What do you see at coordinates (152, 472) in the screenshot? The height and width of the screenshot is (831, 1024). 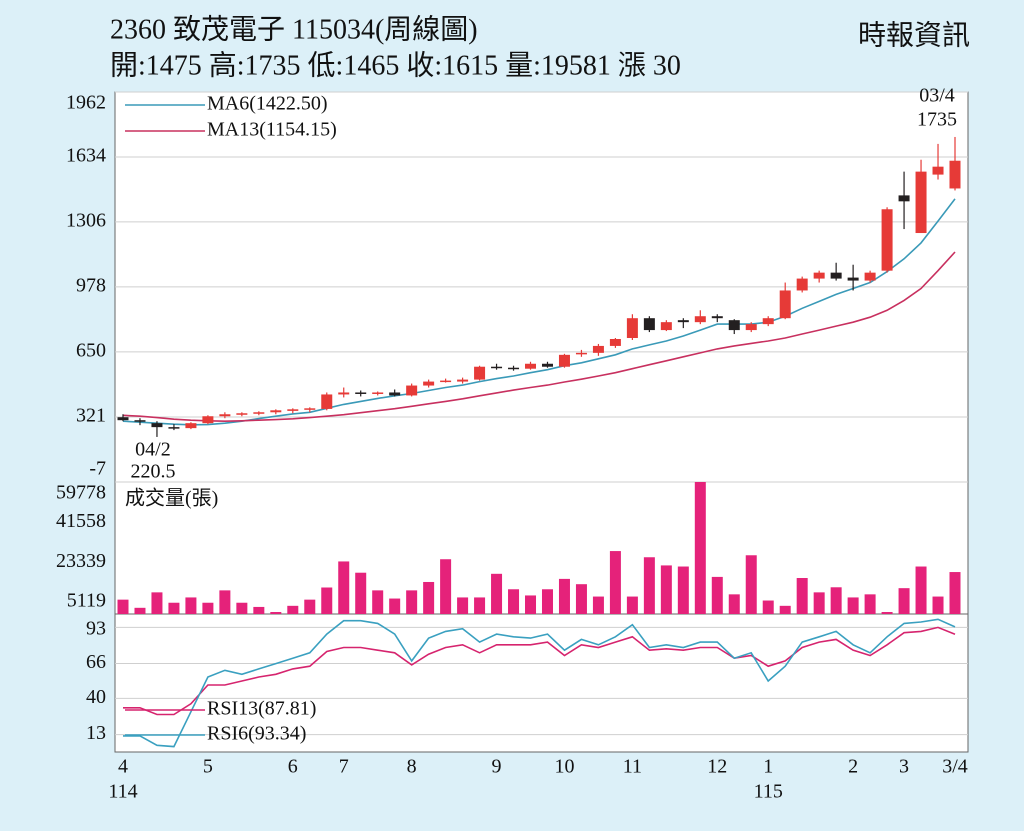 I see `annotation-value: 220.5` at bounding box center [152, 472].